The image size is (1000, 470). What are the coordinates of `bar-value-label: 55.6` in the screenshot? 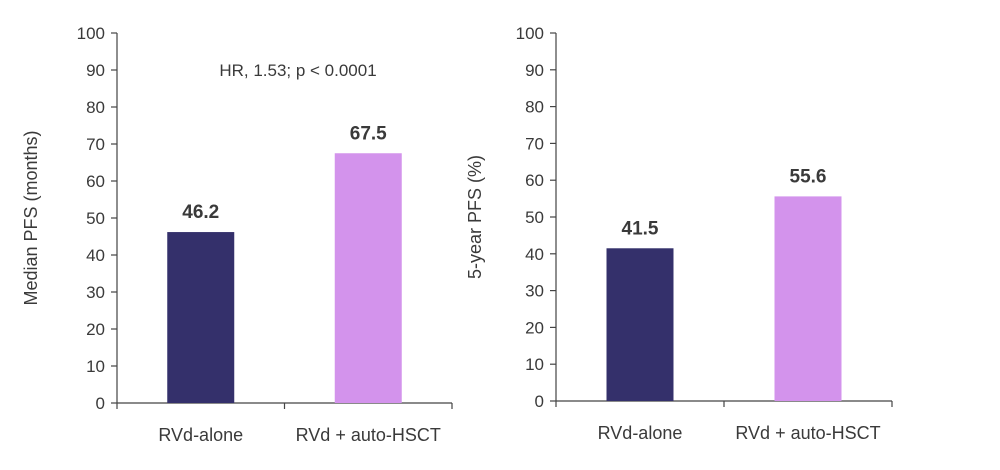 It's located at (808, 176).